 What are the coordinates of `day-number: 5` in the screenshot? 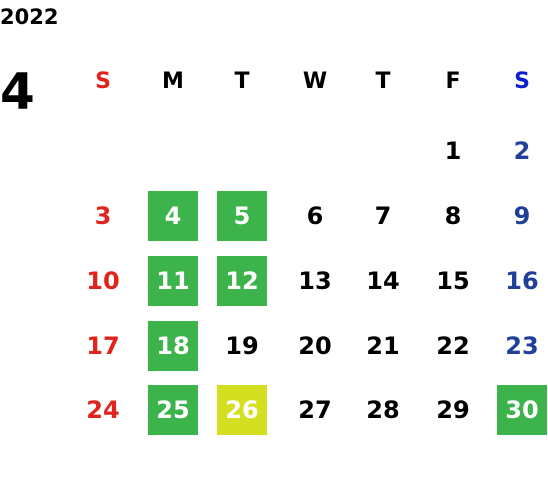 It's located at (242, 216).